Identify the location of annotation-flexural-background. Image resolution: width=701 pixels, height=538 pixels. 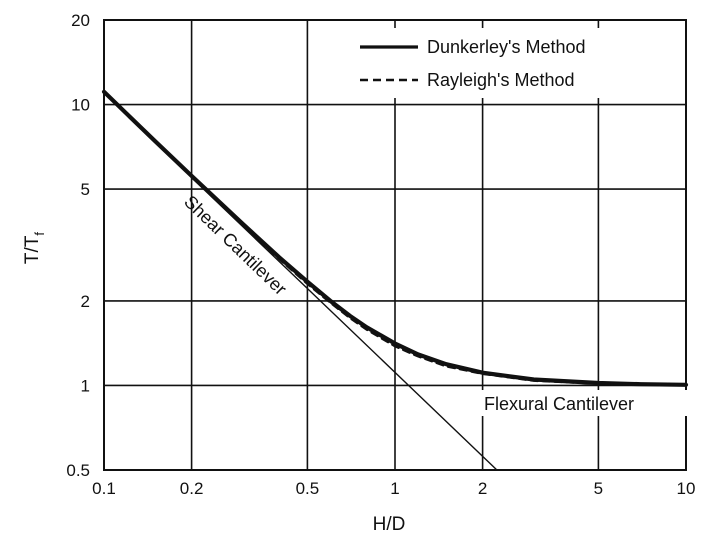
(583, 403).